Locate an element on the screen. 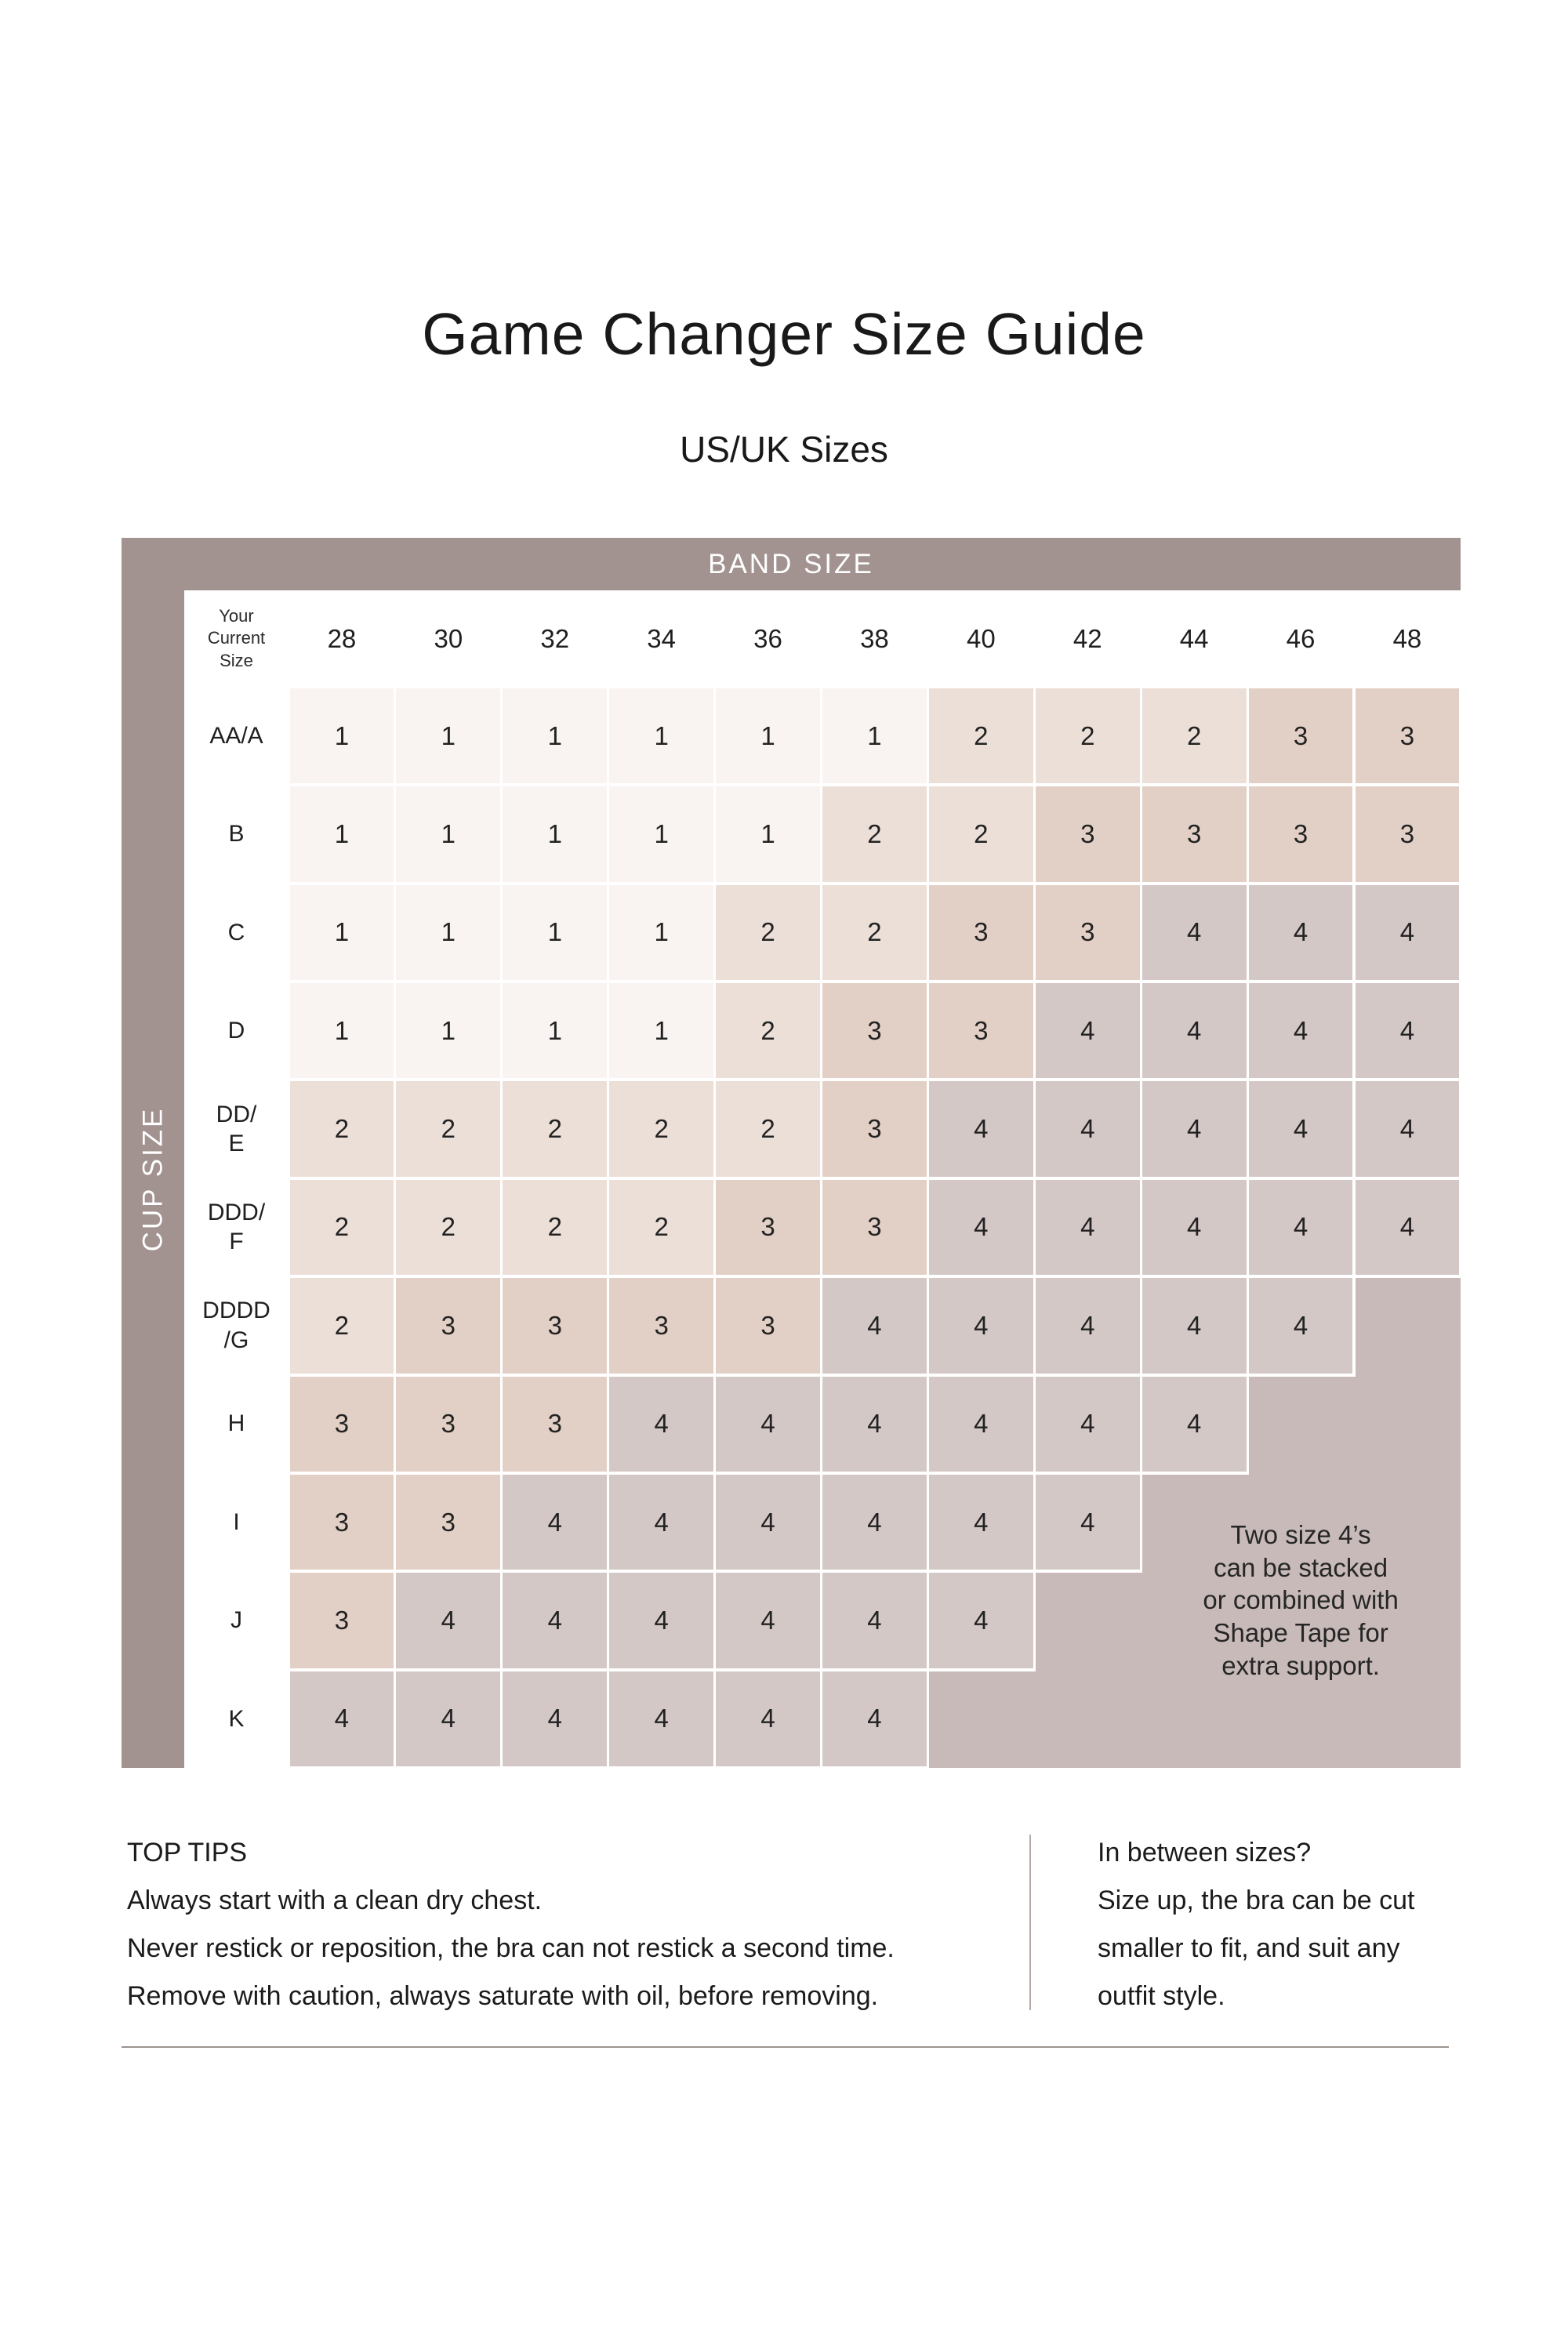 Image resolution: width=1568 pixels, height=2352 pixels. cup-row-label: C is located at coordinates (236, 932).